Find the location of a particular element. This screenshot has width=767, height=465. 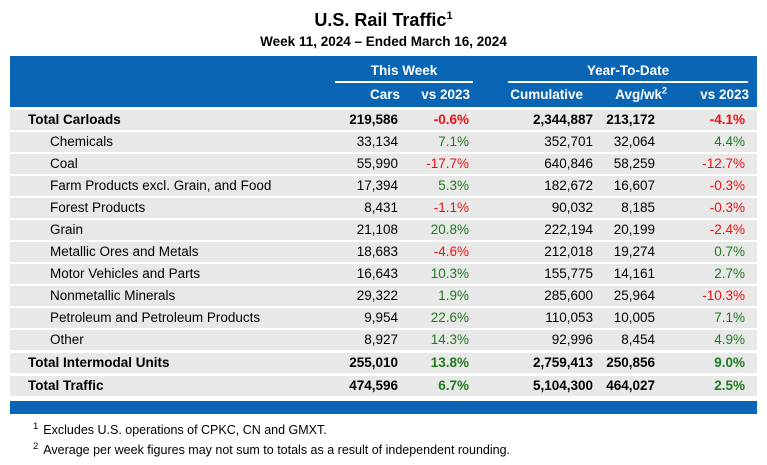

table-row: Other 8,927 14.3% 92,996 8,454 4.9% is located at coordinates (383, 340).